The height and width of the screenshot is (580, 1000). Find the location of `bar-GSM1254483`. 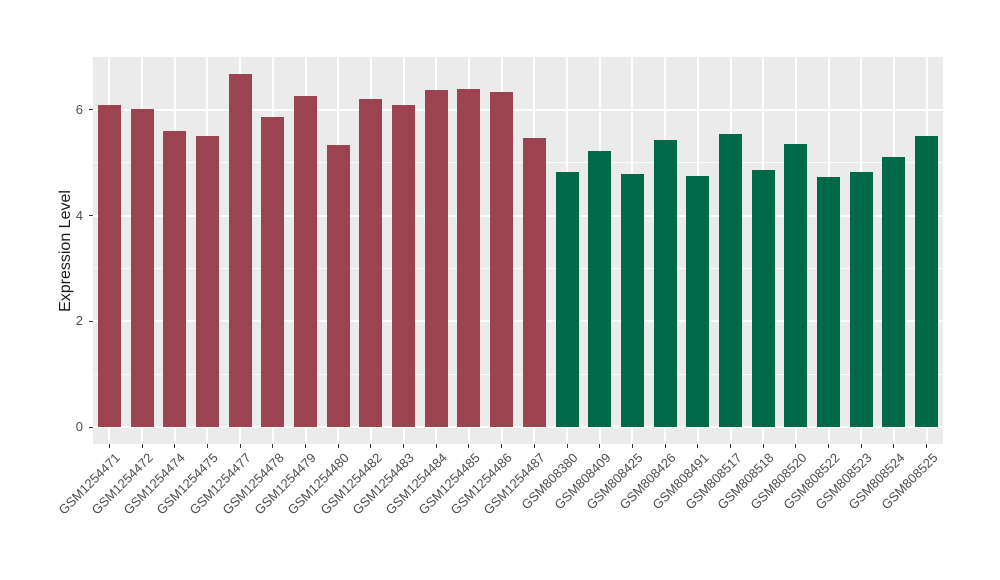

bar-GSM1254483 is located at coordinates (403, 266).